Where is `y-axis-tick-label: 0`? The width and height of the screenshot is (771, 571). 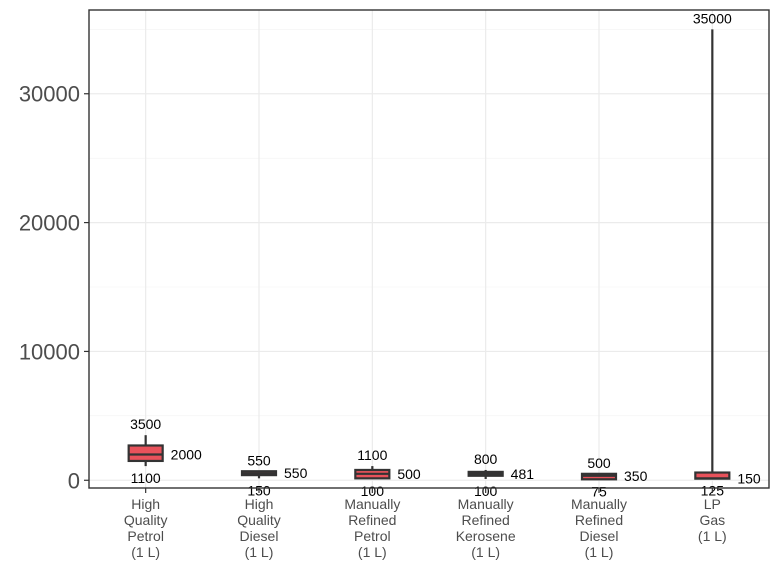 y-axis-tick-label: 0 is located at coordinates (74, 480).